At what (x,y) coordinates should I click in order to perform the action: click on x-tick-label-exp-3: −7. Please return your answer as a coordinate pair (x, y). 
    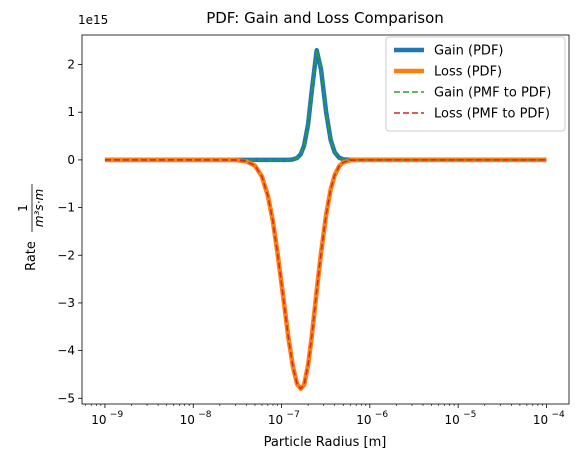
    Looking at the image, I should click on (293, 415).